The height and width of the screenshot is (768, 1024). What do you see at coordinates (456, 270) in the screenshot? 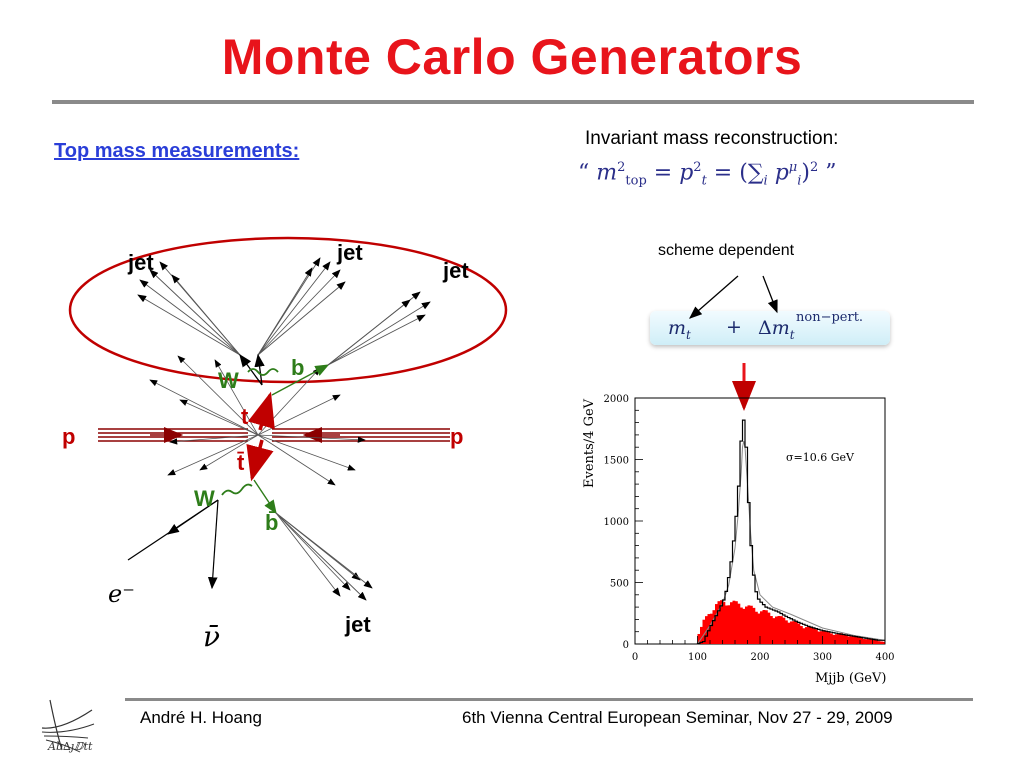
I see `jet-label-3: jet` at bounding box center [456, 270].